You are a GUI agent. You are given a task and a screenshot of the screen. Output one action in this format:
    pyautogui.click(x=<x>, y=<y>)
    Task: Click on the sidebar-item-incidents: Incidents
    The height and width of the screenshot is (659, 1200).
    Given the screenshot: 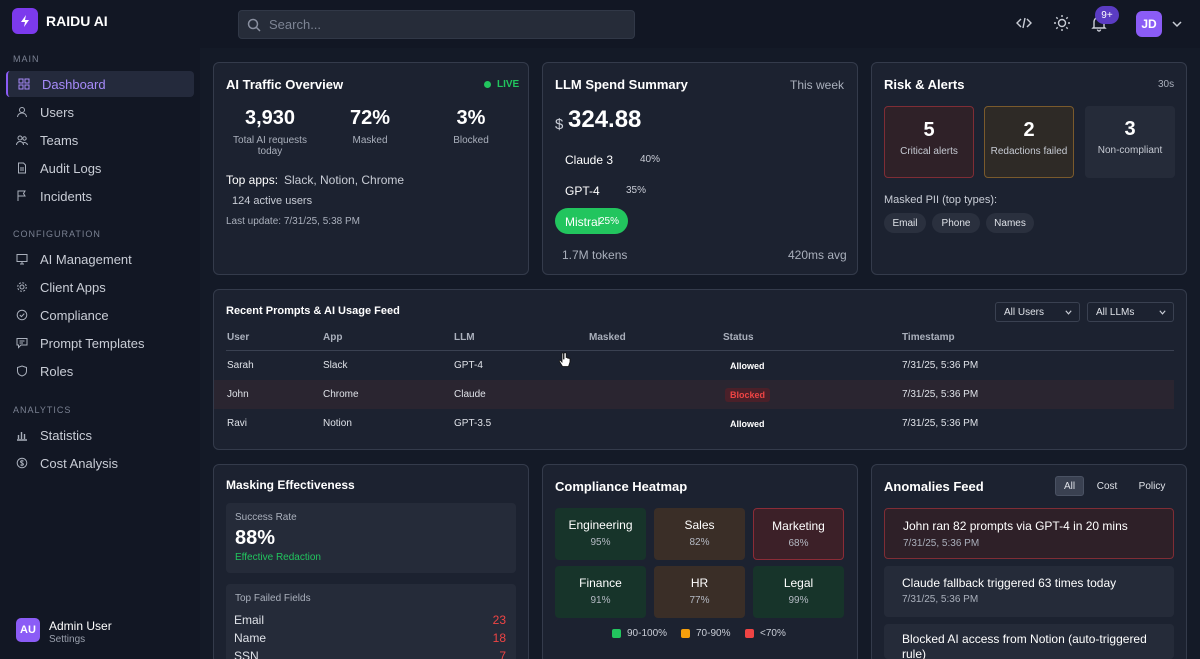 What is the action you would take?
    pyautogui.click(x=100, y=196)
    